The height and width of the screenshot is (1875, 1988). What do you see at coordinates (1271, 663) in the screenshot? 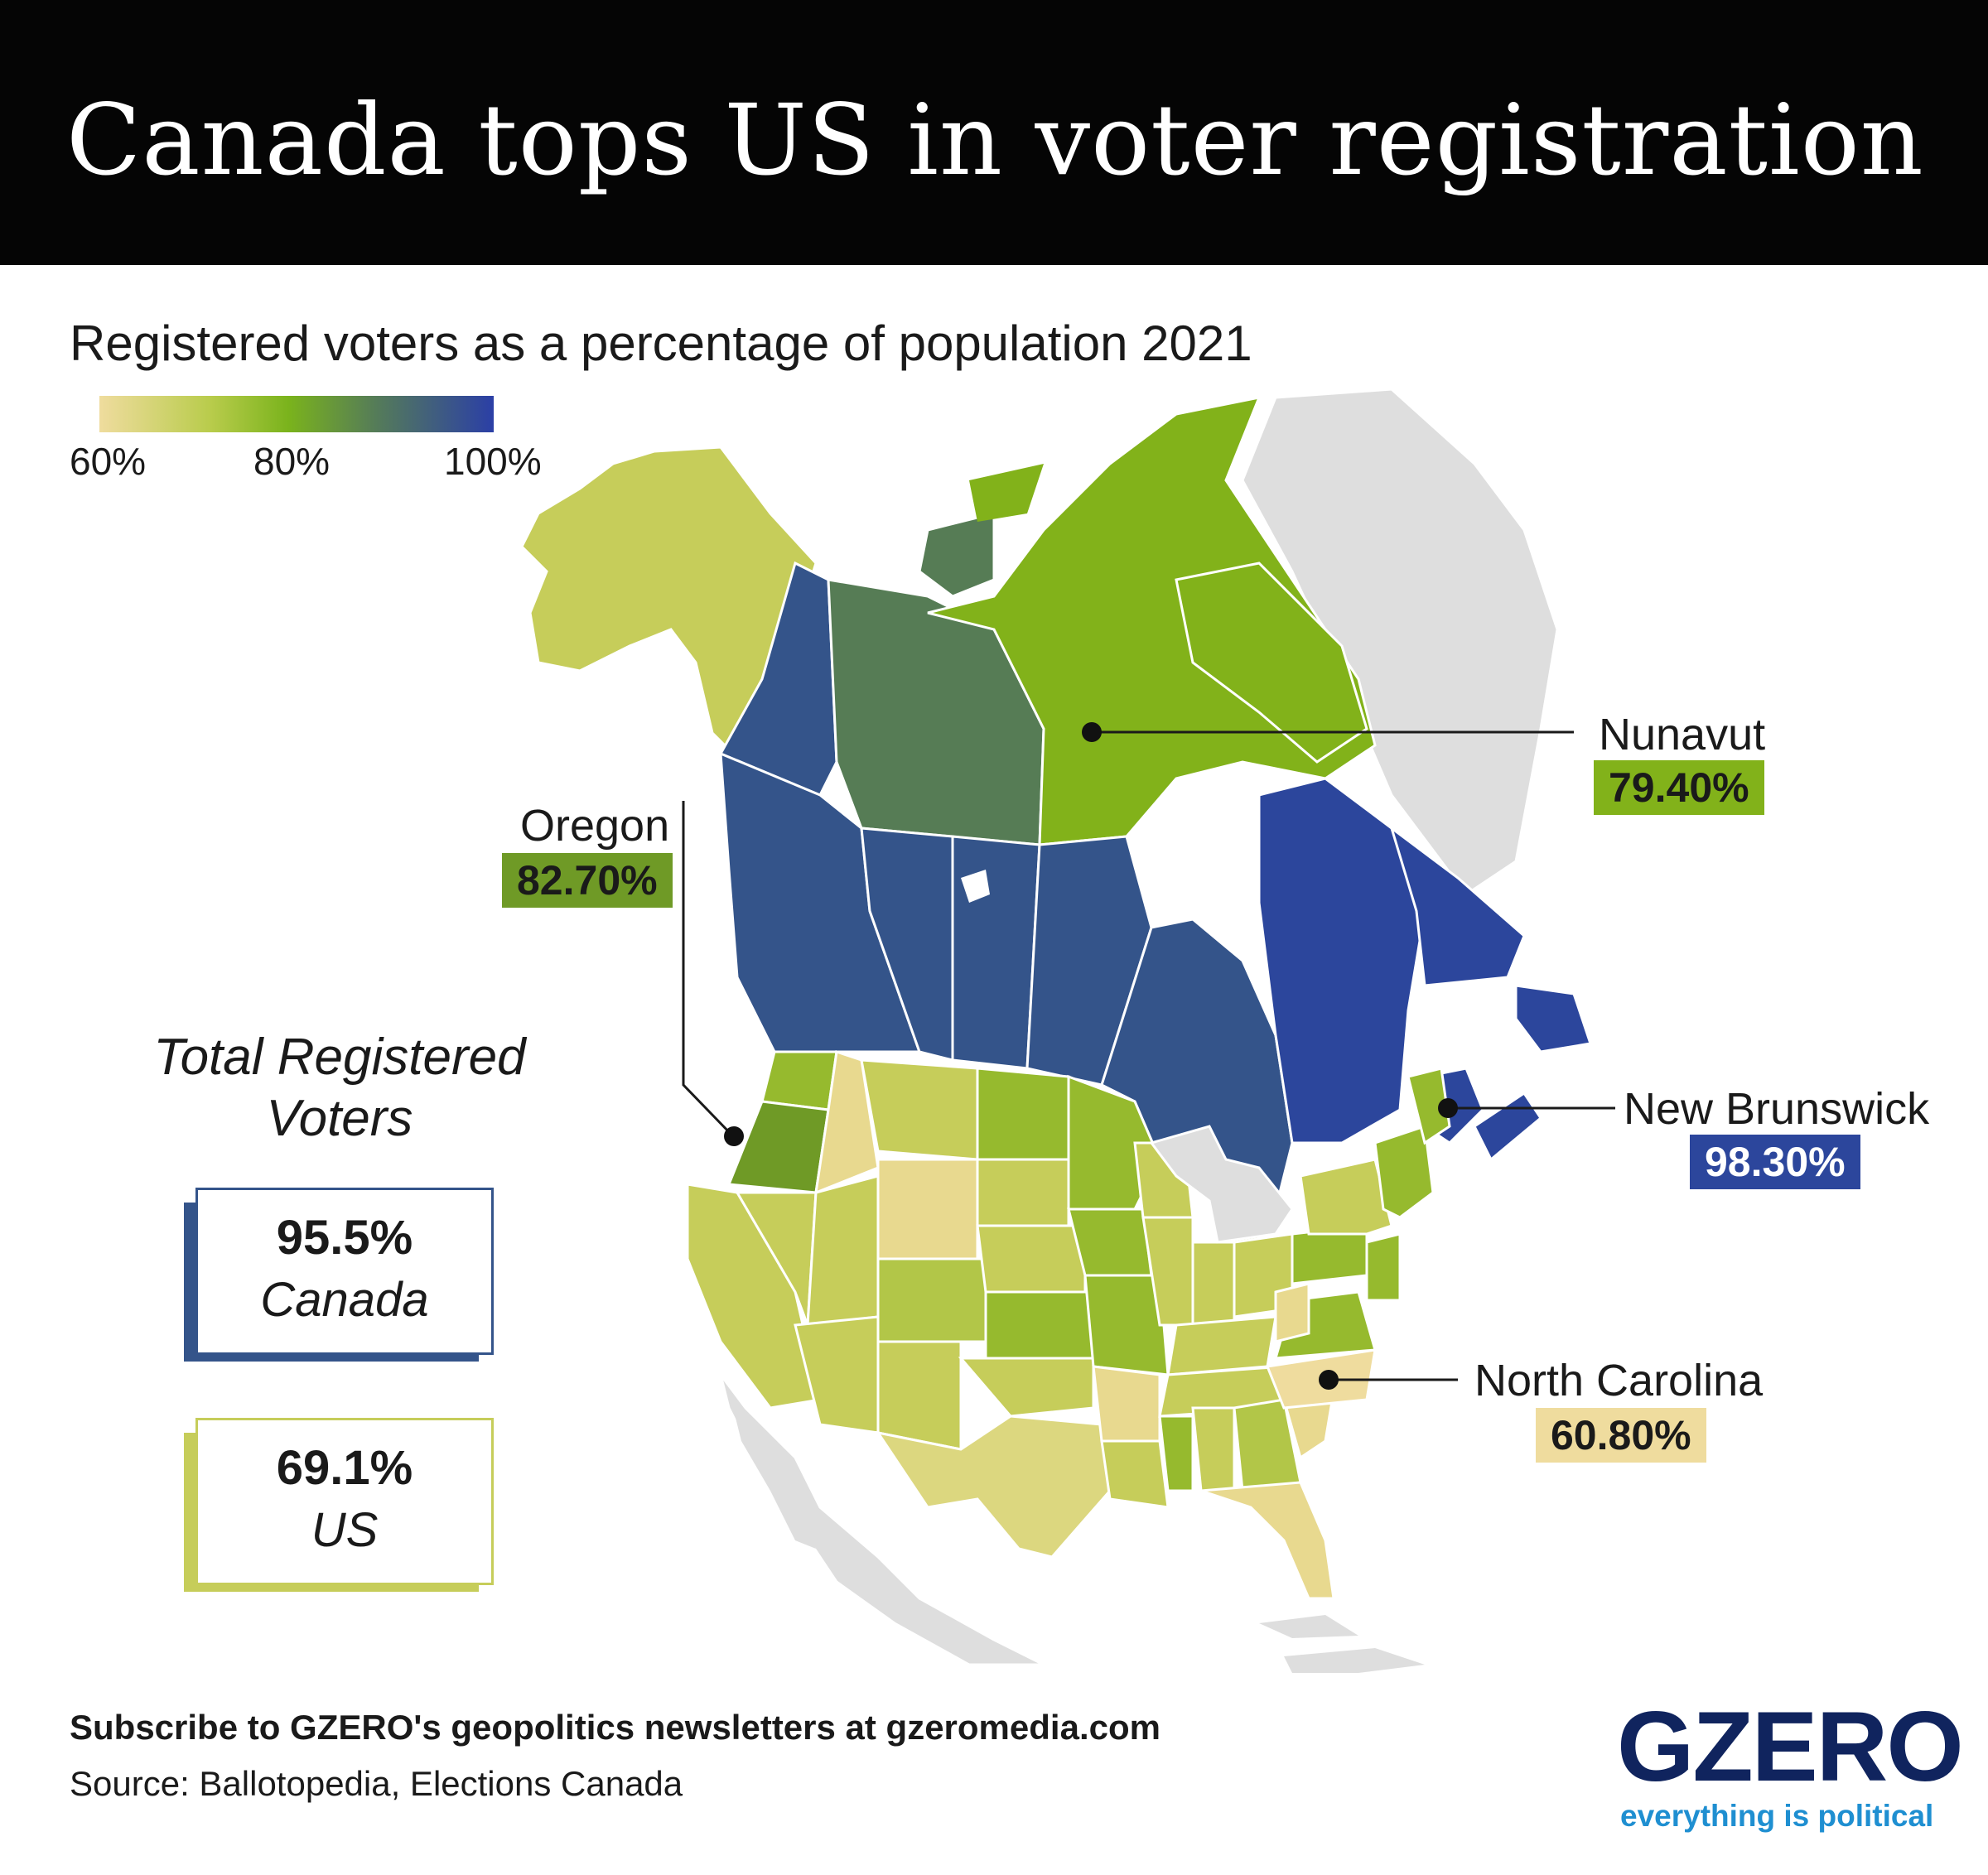
I see `baffin-island` at bounding box center [1271, 663].